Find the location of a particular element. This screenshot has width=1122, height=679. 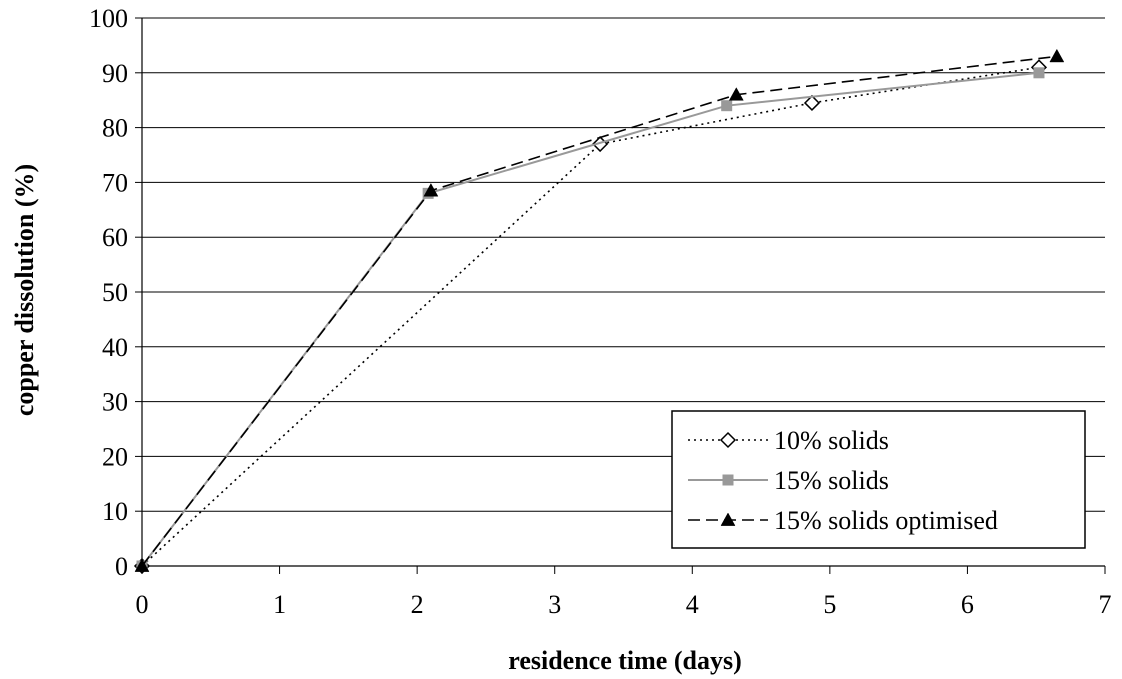

y-tick-label: 80 is located at coordinates (115, 128).